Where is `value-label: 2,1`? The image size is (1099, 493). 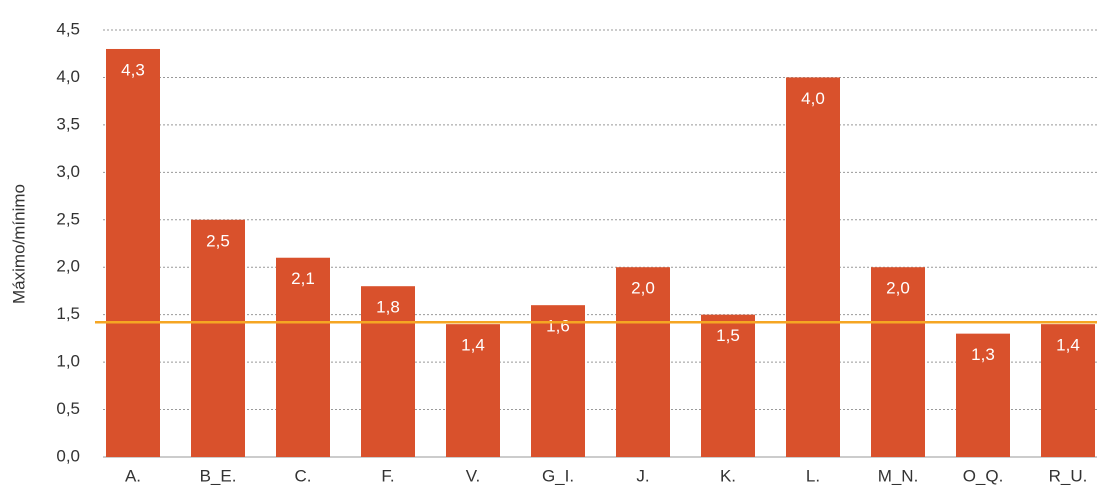
value-label: 2,1 is located at coordinates (303, 278).